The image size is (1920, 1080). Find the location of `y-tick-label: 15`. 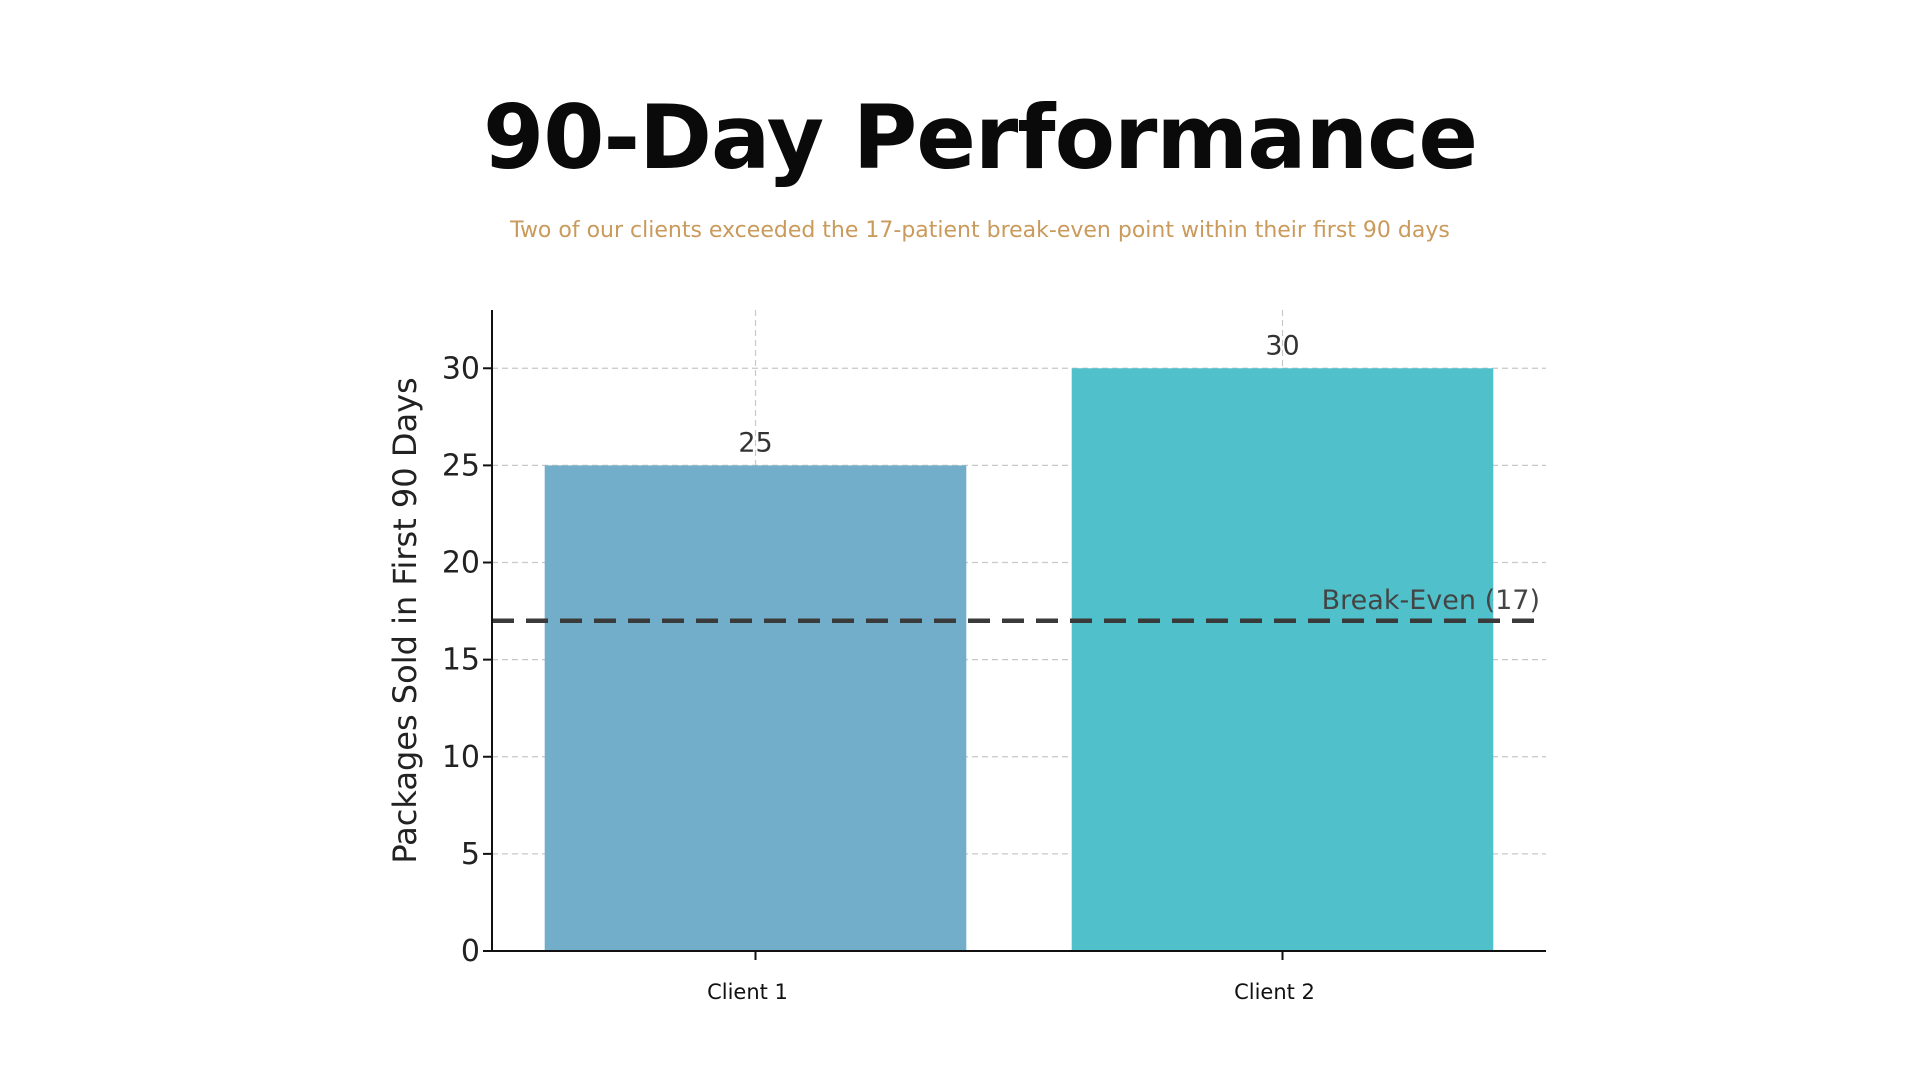

y-tick-label: 15 is located at coordinates (461, 660).